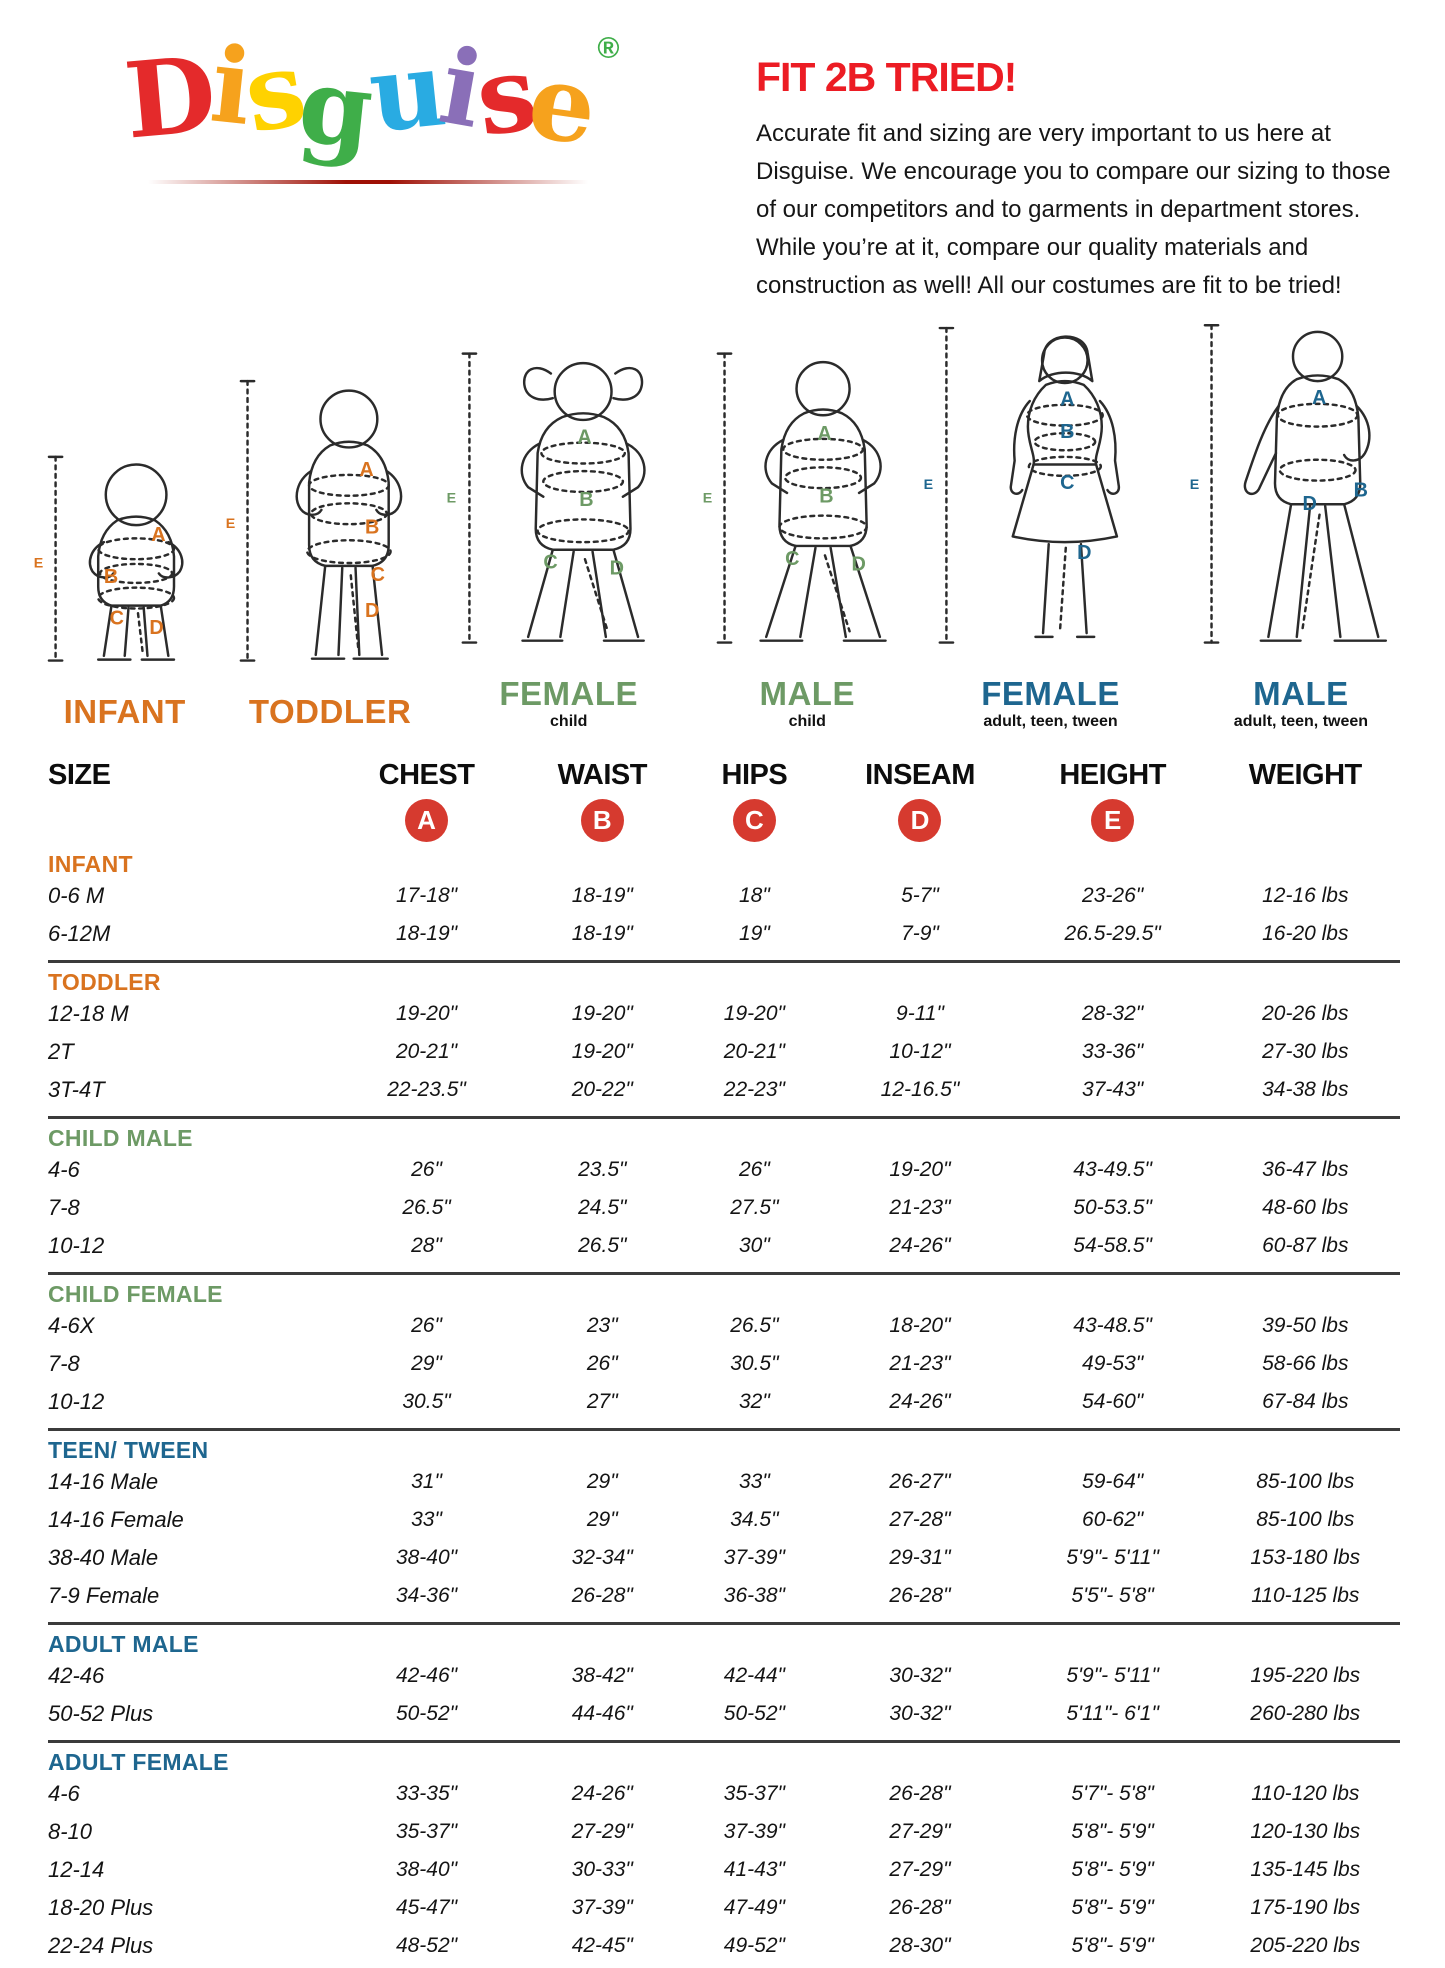 The width and height of the screenshot is (1445, 1968). I want to click on figure-sublabel: adult, teen, tween, so click(1050, 721).